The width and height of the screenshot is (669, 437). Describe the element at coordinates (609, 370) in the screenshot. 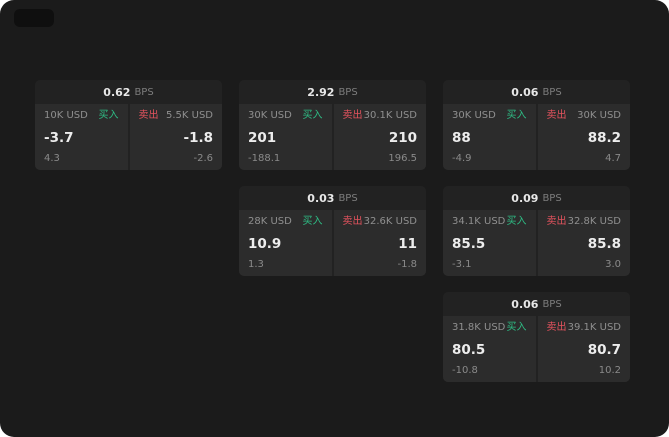

I see `sell-delta: 10.2` at that location.